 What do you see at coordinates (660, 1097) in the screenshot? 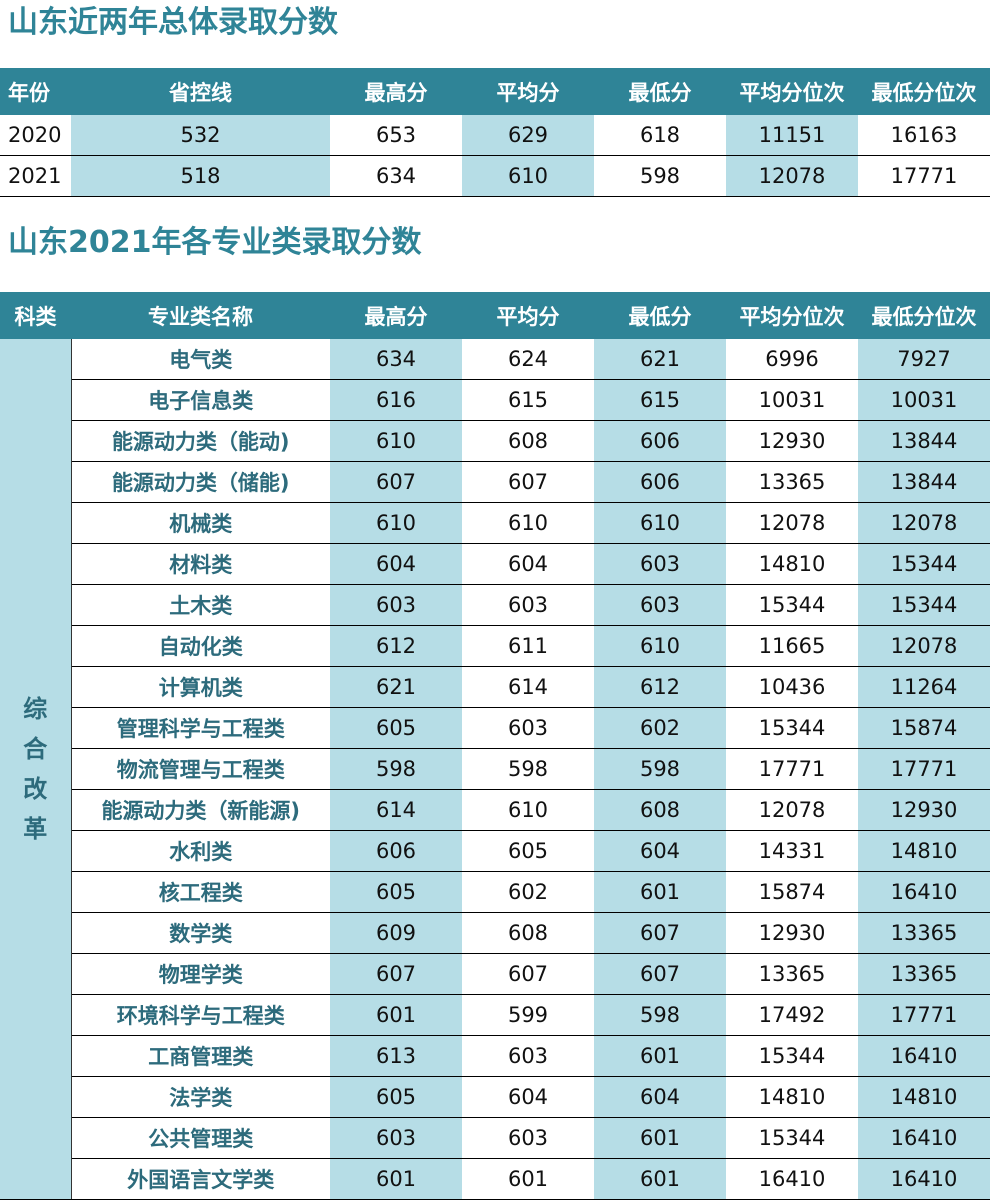
I see `min-score-cell: 604` at bounding box center [660, 1097].